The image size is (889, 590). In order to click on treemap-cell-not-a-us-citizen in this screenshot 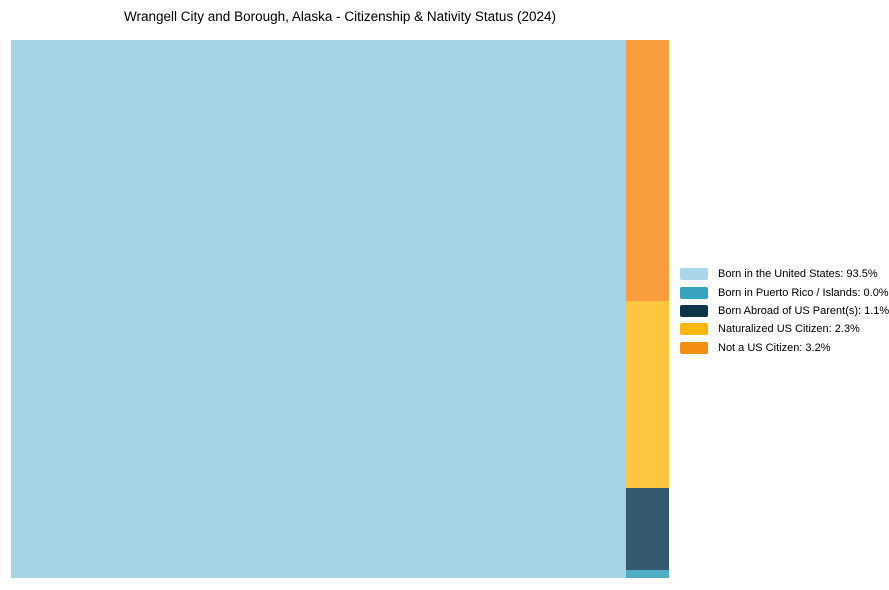, I will do `click(647, 170)`.